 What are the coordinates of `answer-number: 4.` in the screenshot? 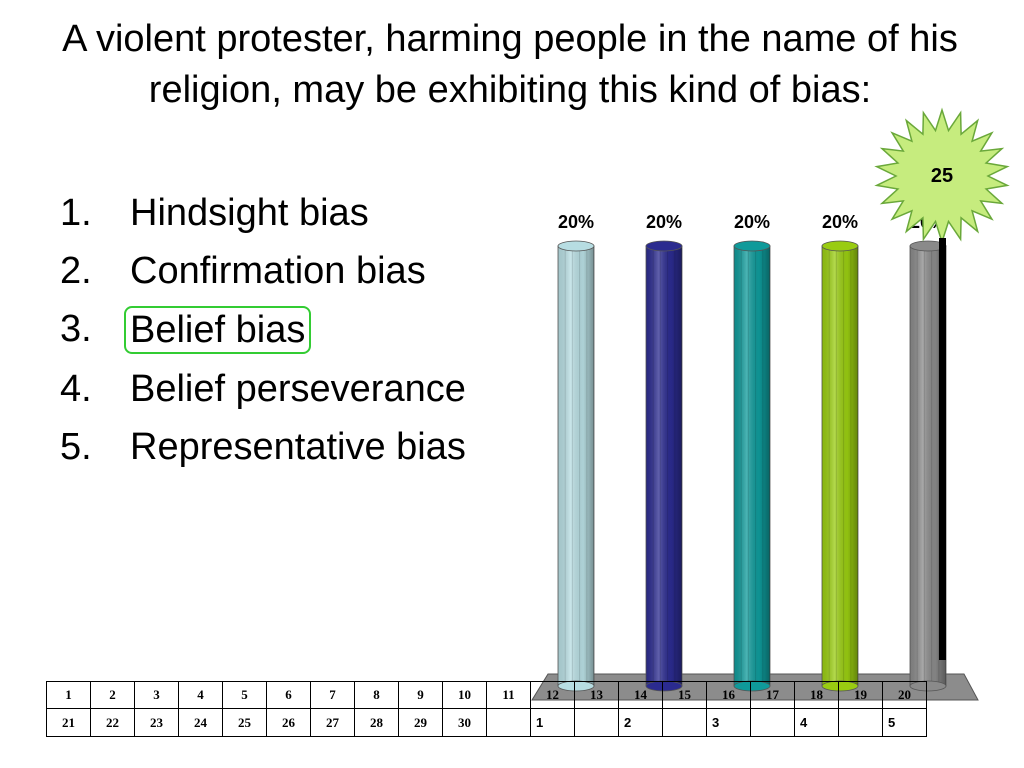 It's located at (76, 389).